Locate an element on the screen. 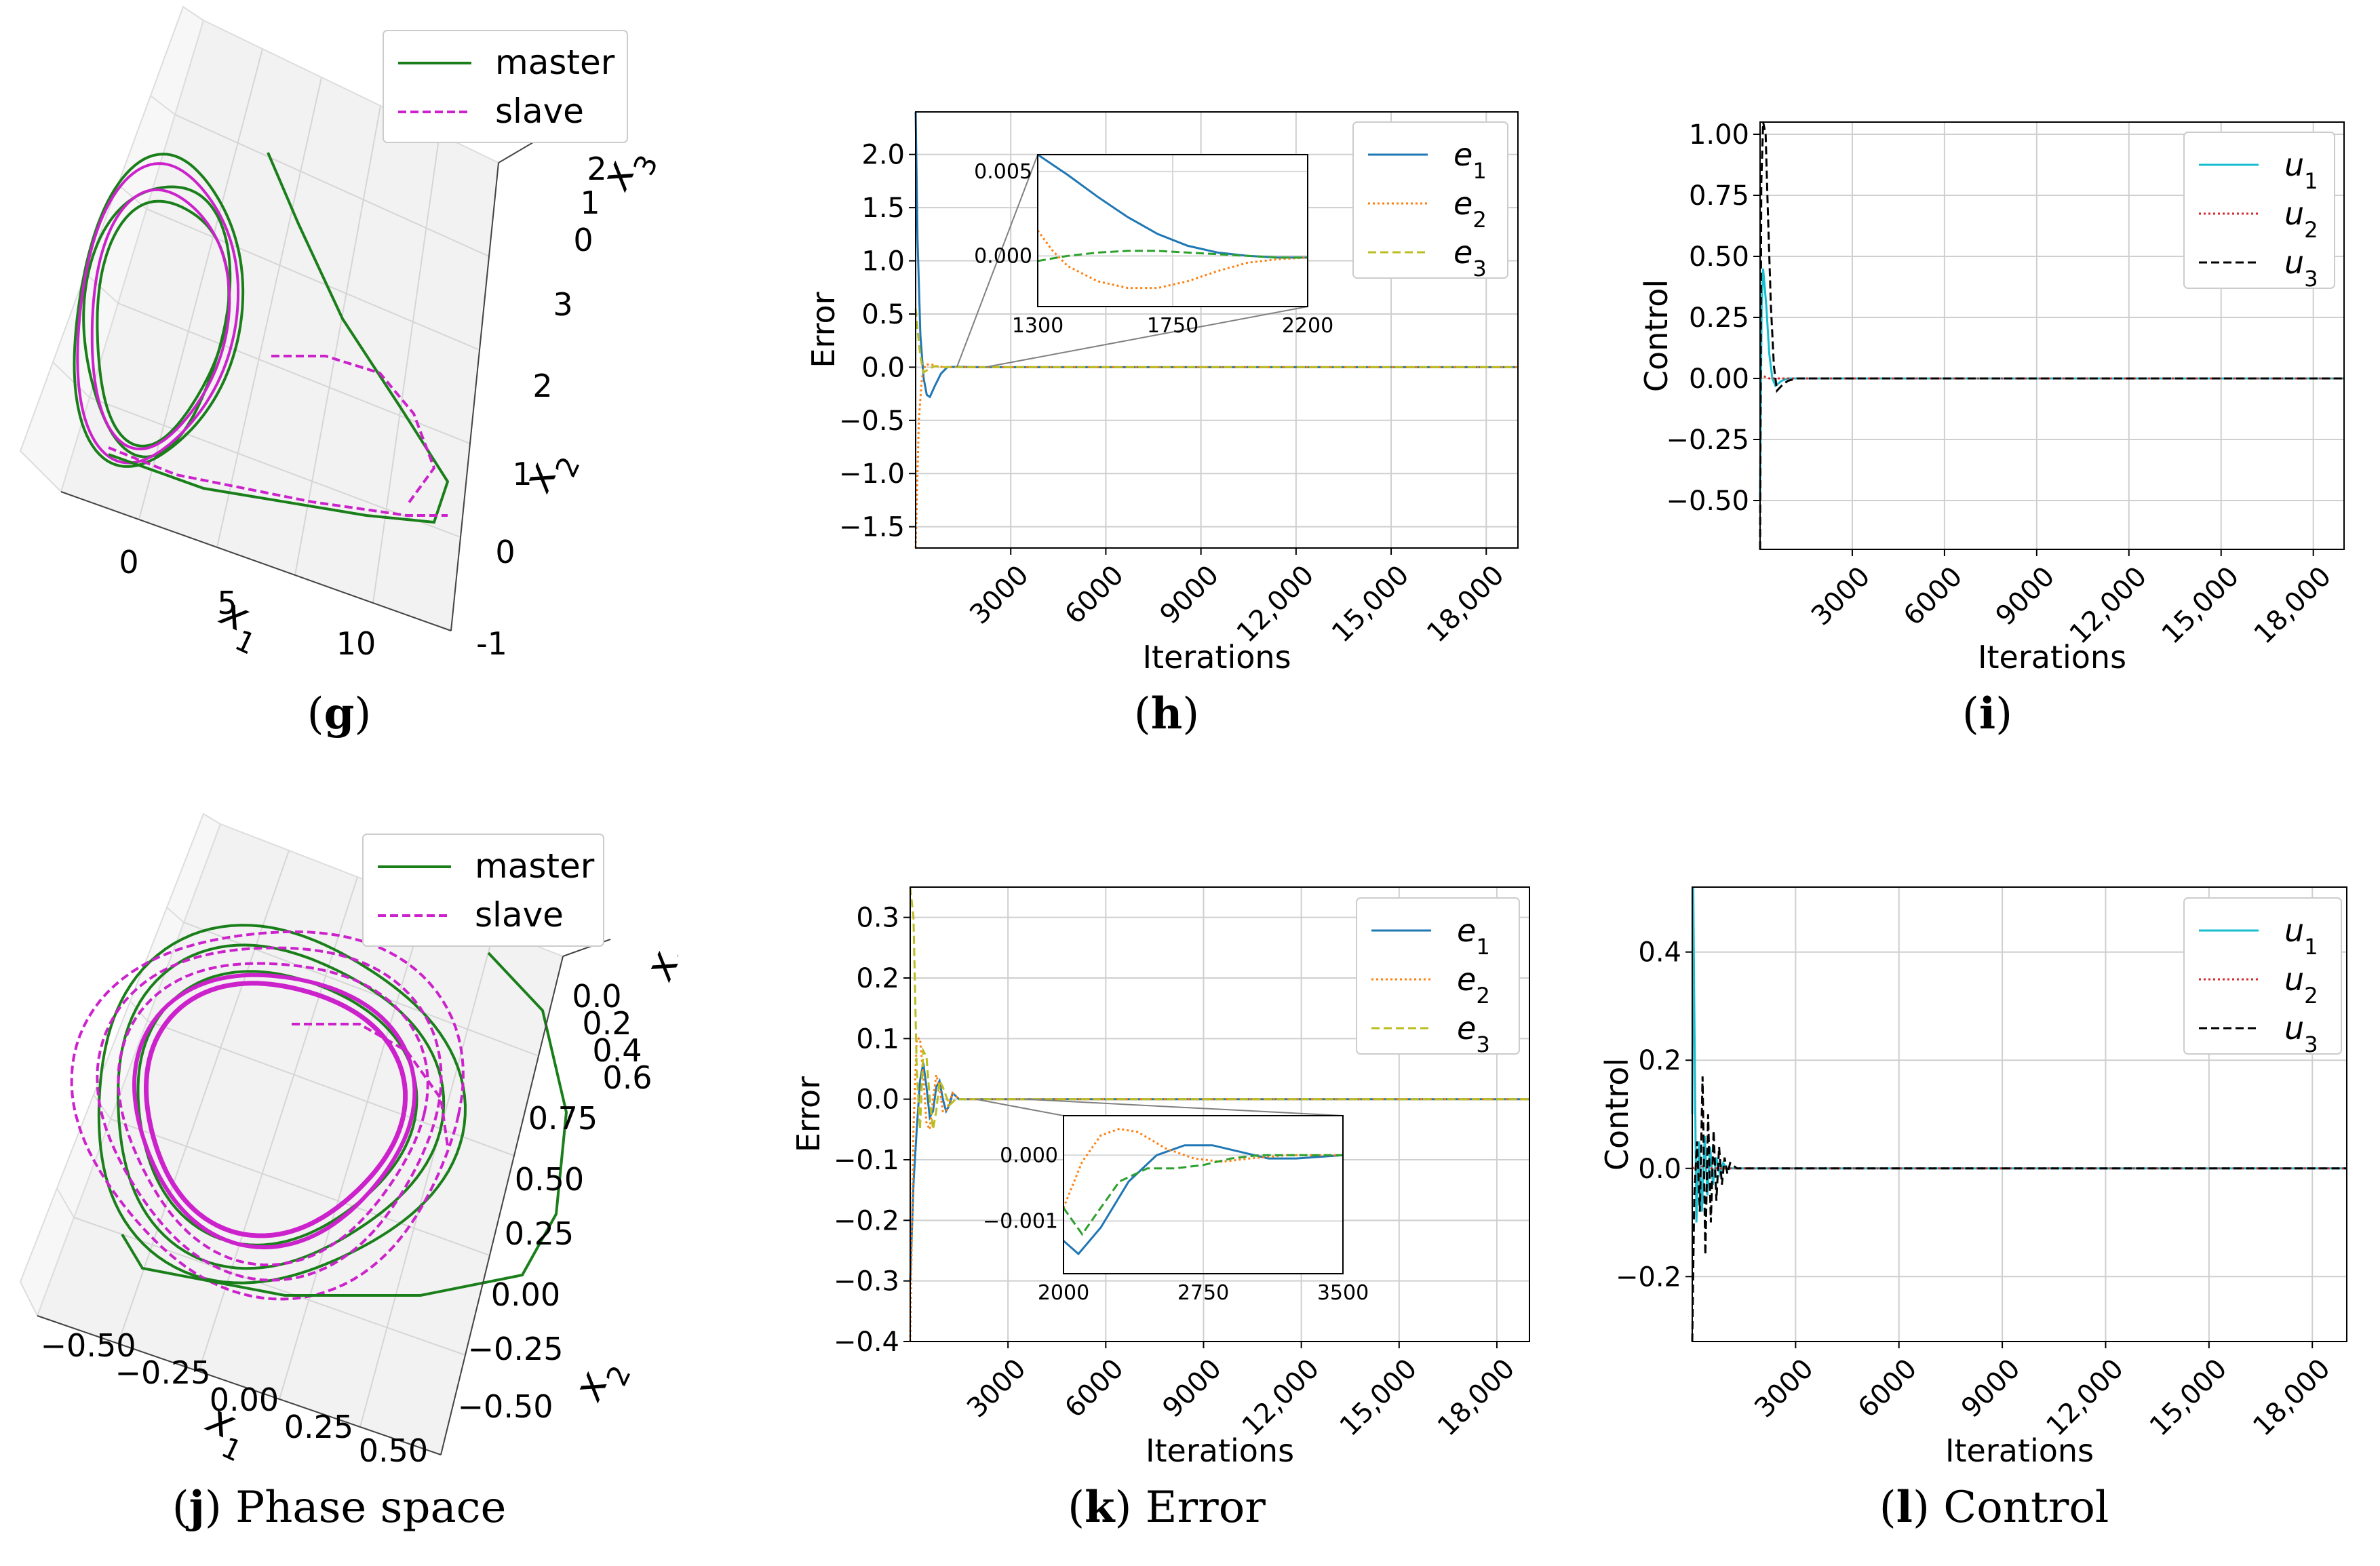  x2-tick-label: 0.75 is located at coordinates (563, 1118).